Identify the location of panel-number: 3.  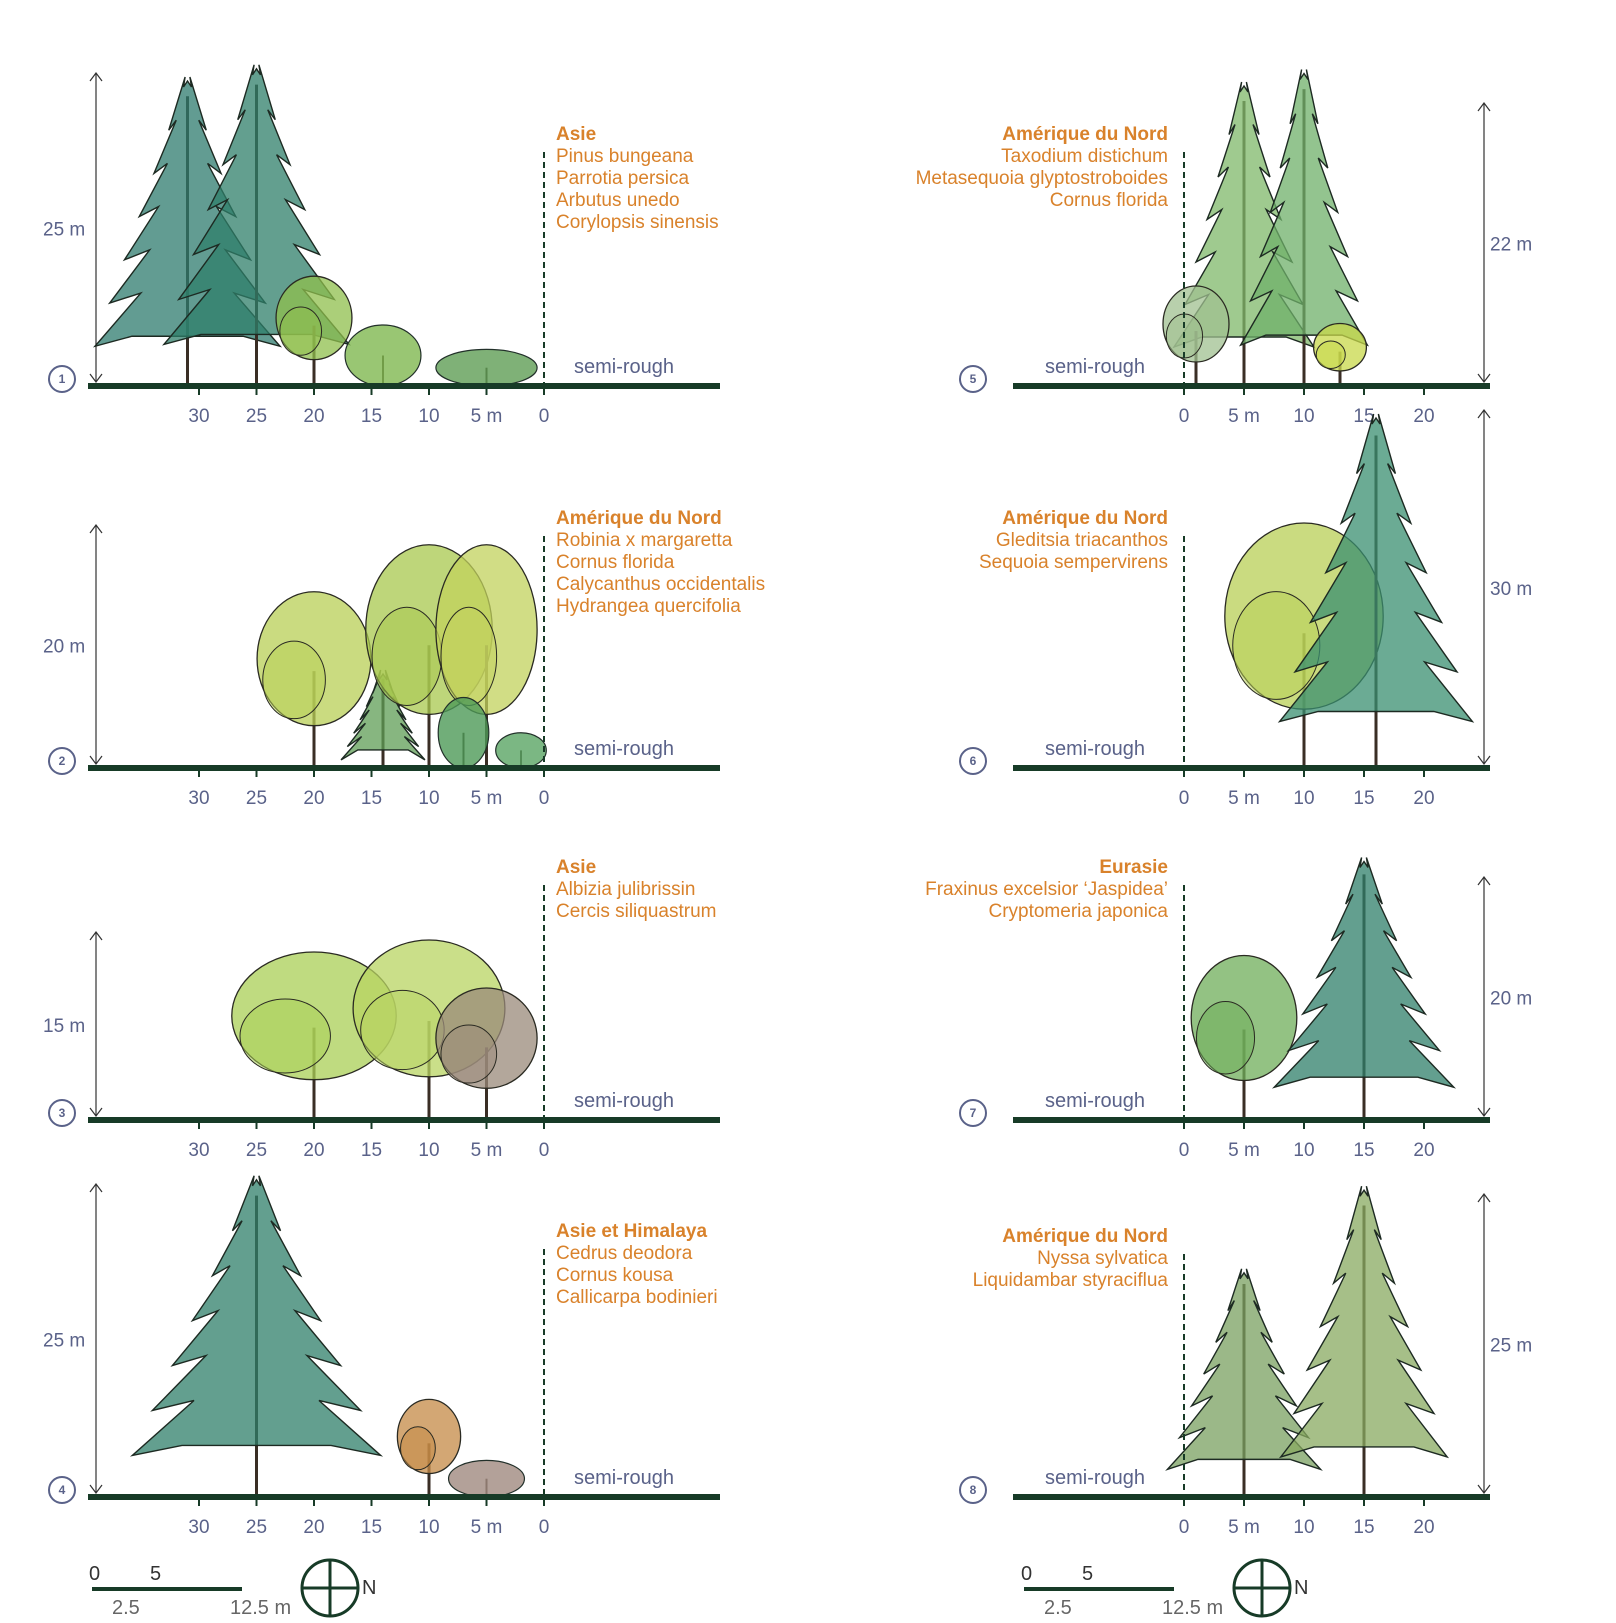
(62, 1113).